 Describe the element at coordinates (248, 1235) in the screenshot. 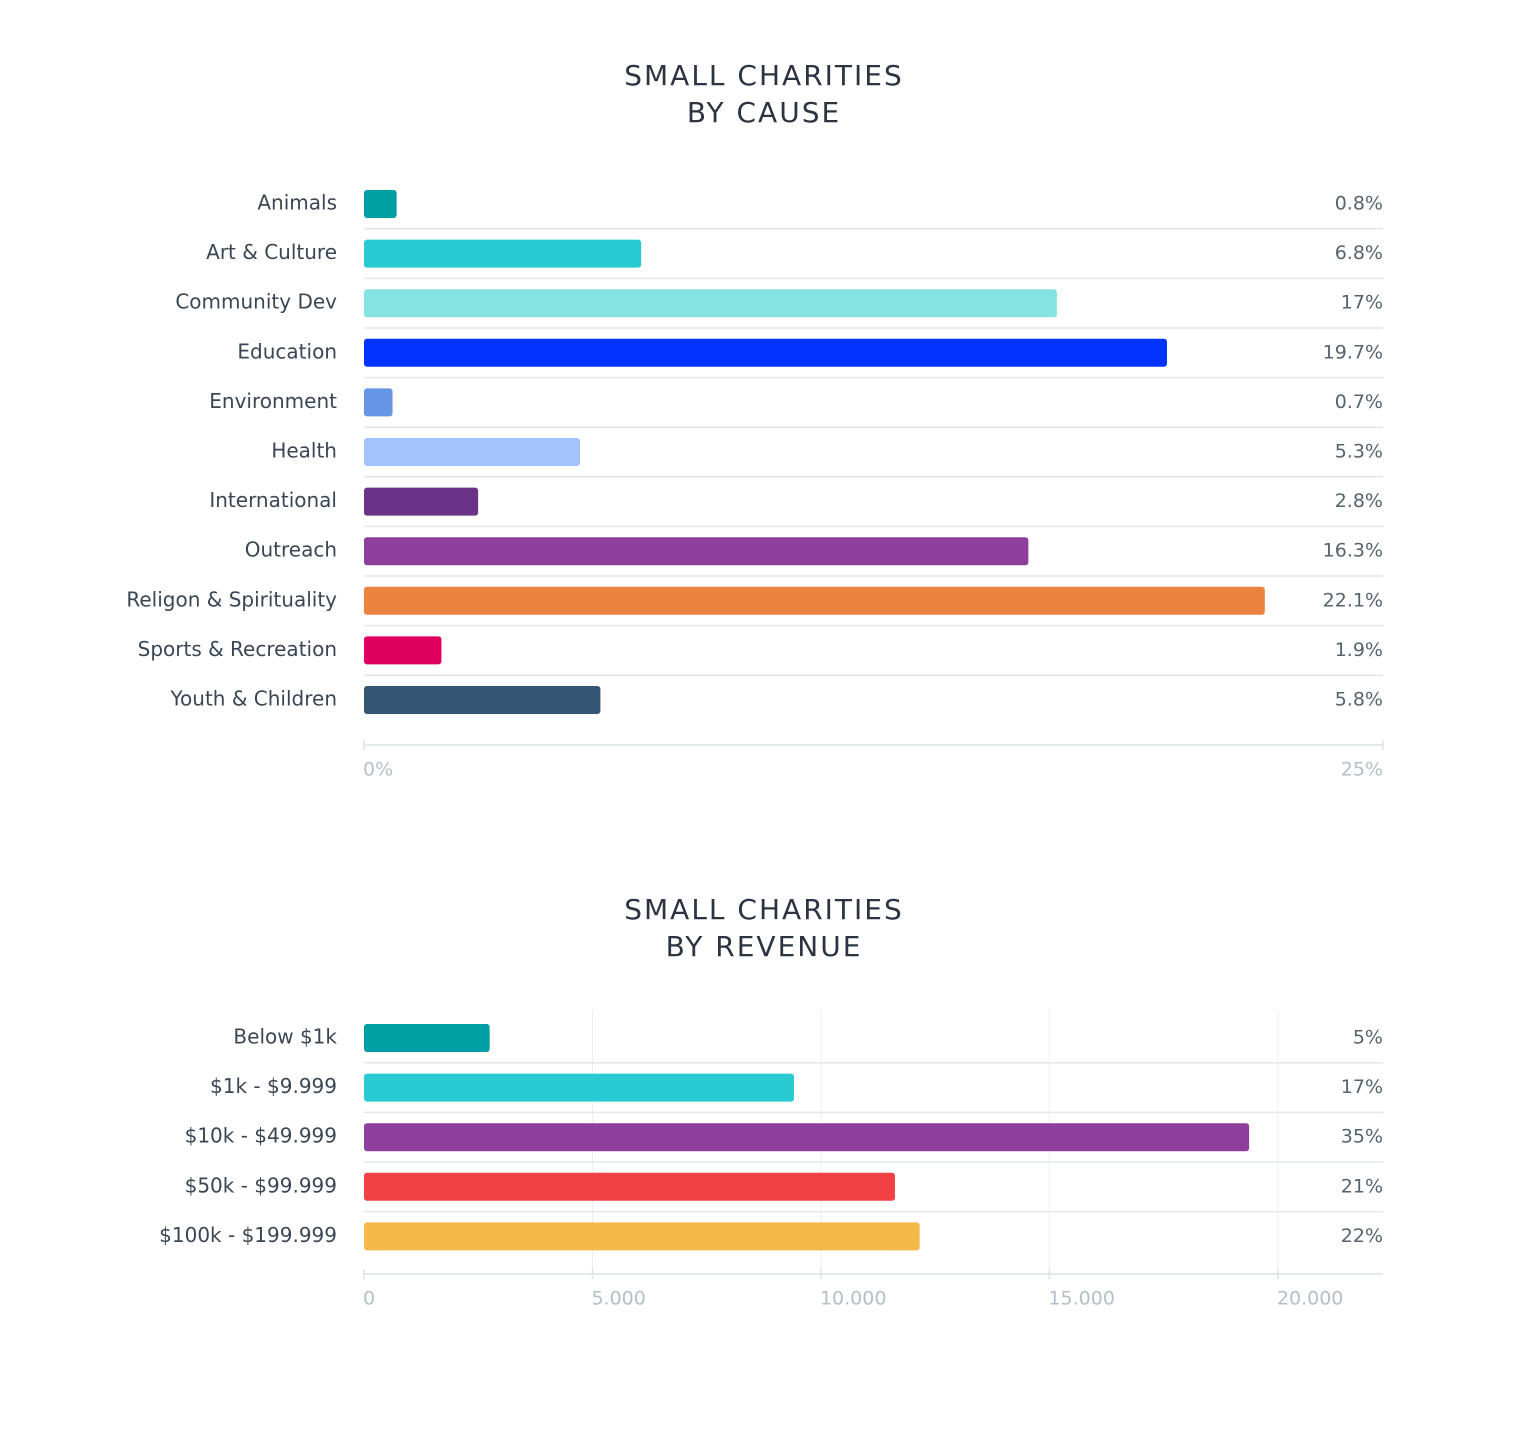

I see `category-label: $100k - $199.999` at that location.